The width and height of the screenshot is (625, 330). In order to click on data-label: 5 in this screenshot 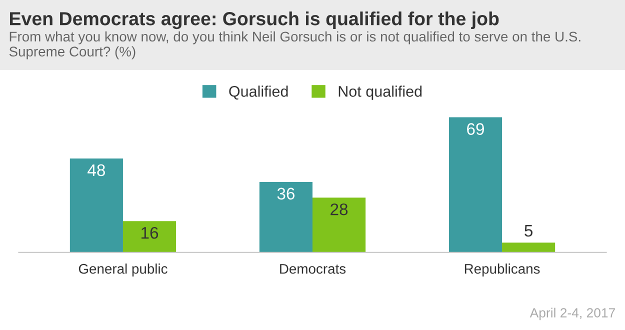, I will do `click(528, 231)`.